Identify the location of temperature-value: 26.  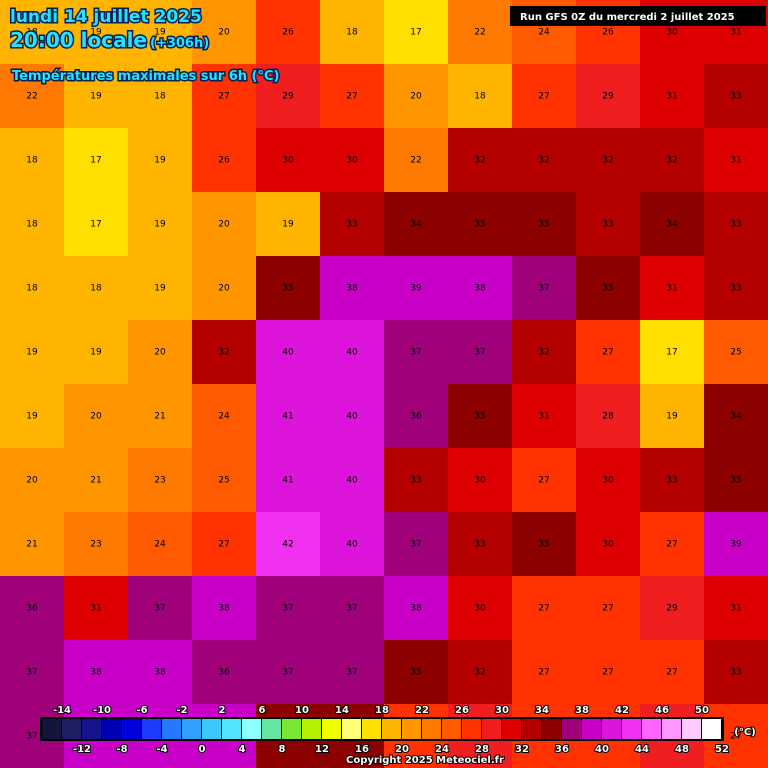
(224, 161).